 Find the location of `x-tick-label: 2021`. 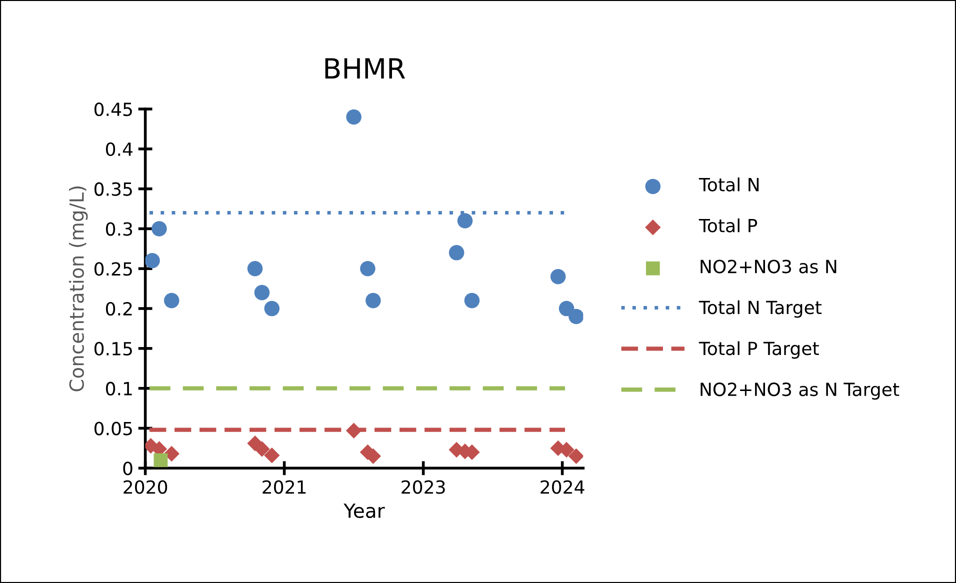

x-tick-label: 2021 is located at coordinates (284, 487).